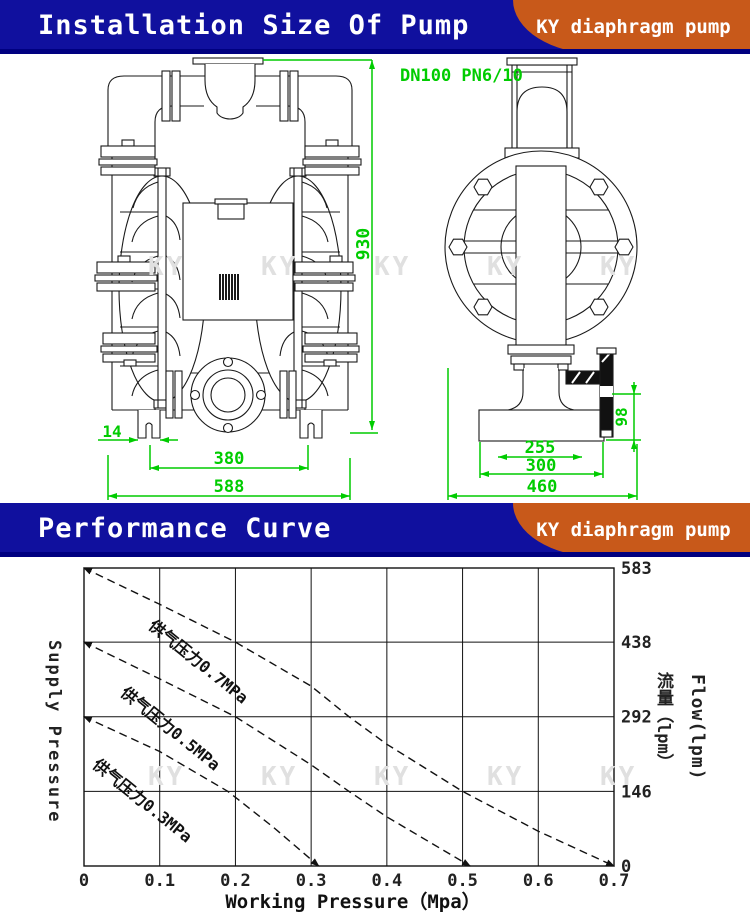  I want to click on curve-label: 供气压力0.3MPa, so click(141, 800).